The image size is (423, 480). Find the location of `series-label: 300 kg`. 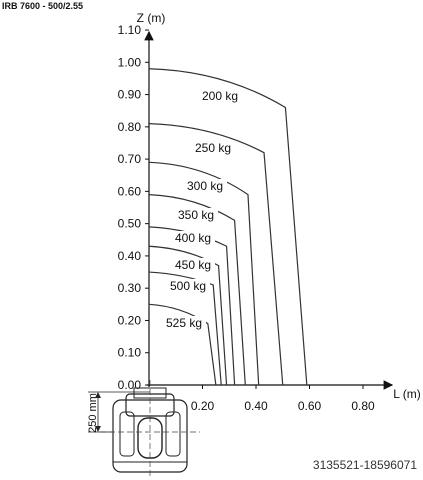

series-label: 300 kg is located at coordinates (205, 186).